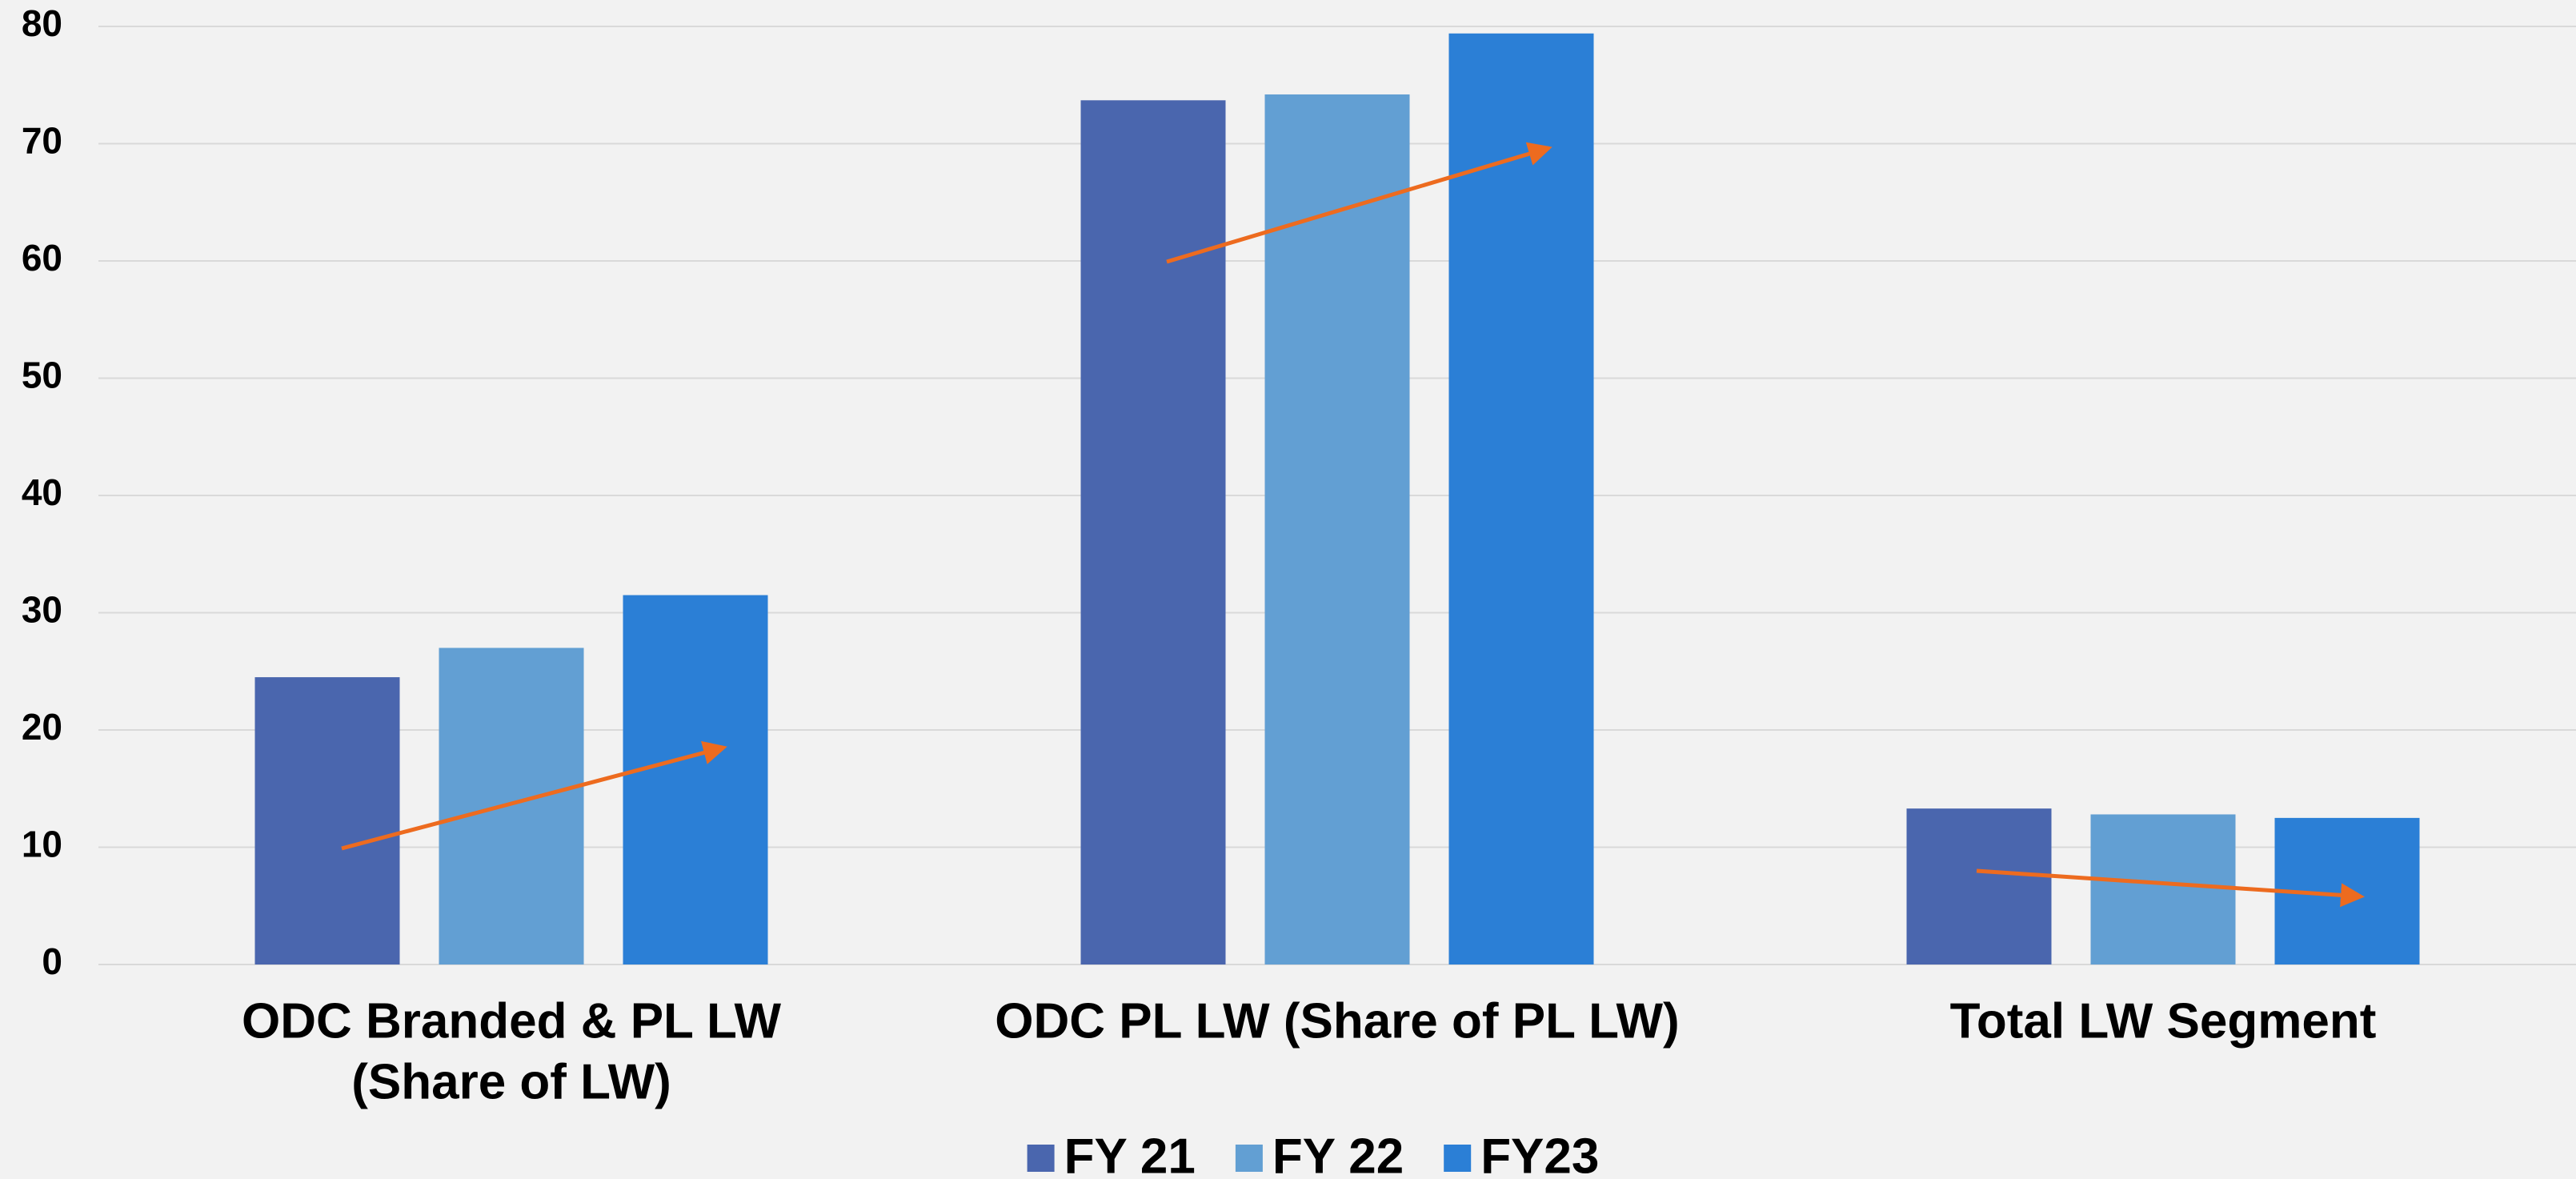 The height and width of the screenshot is (1179, 2576). I want to click on y-tick-label: 50, so click(42, 375).